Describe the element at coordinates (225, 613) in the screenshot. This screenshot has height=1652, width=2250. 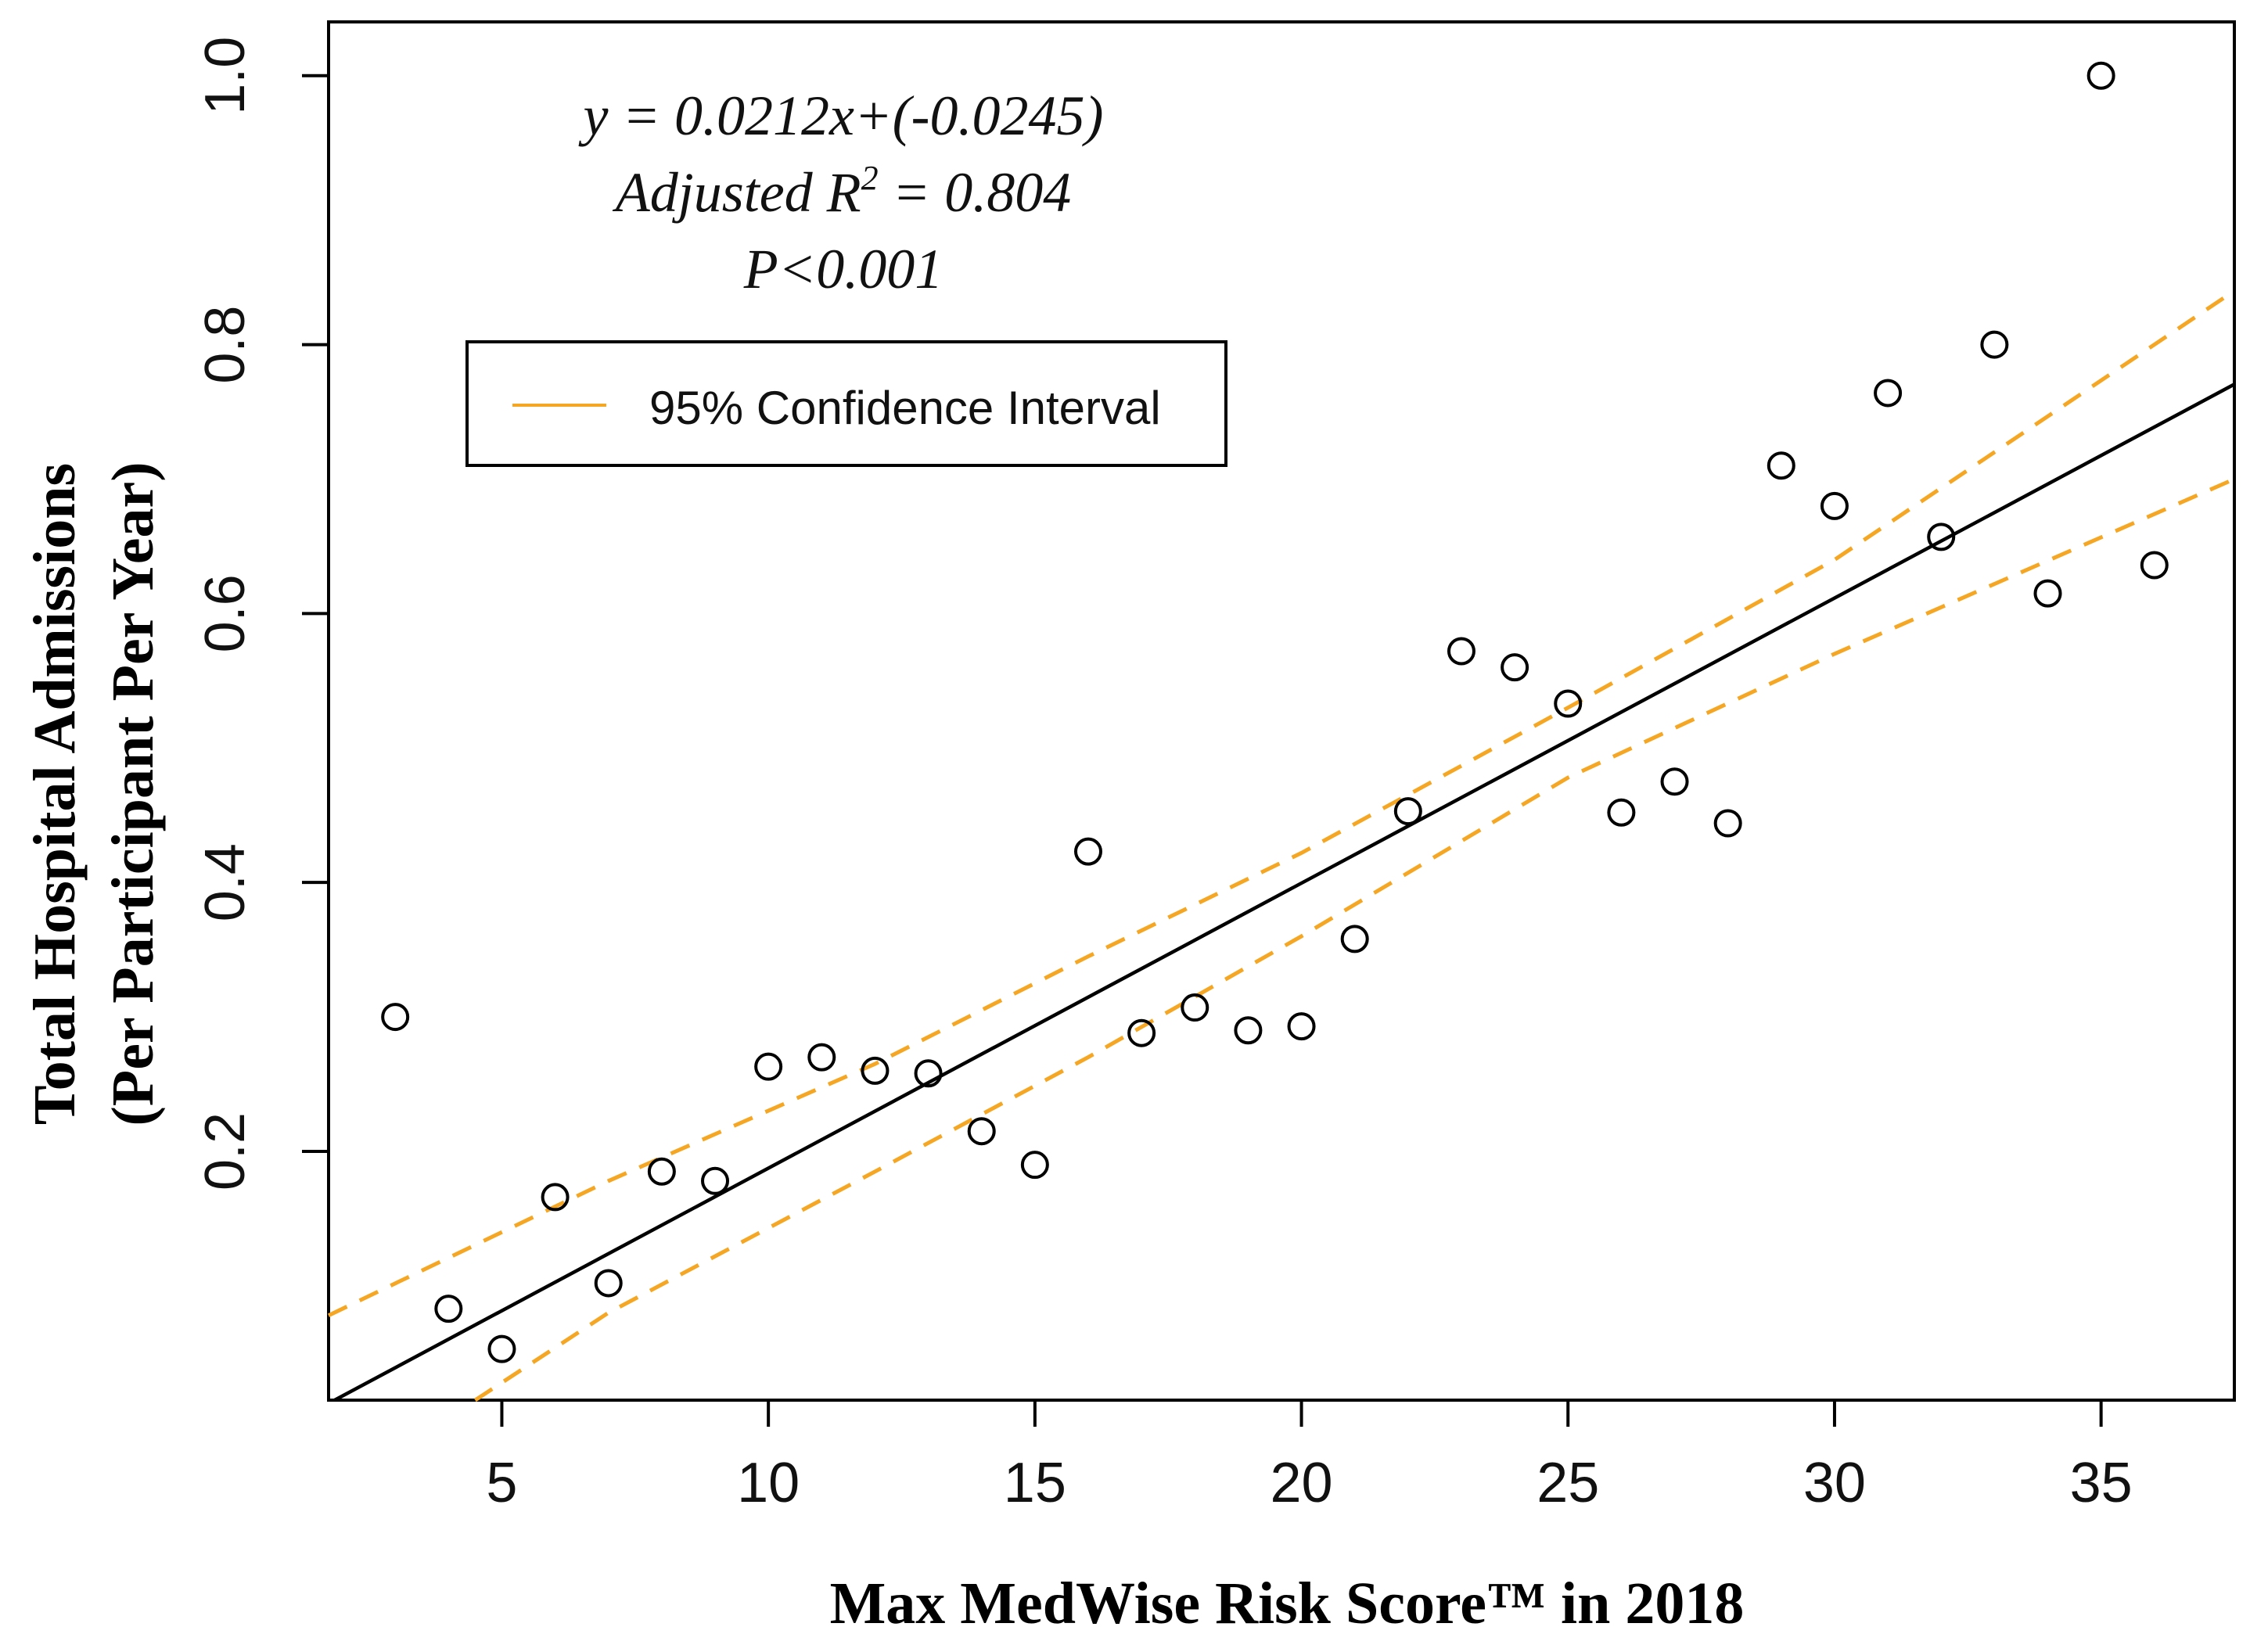
I see `y-tick-label: 0.6` at that location.